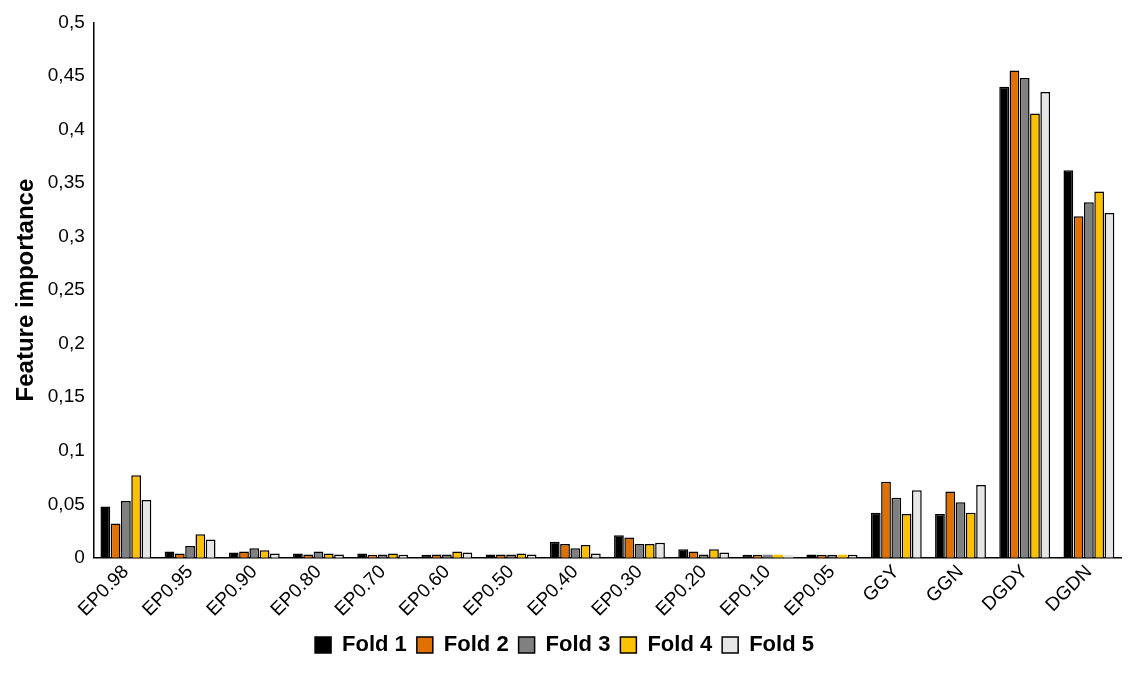 This screenshot has width=1139, height=674. Describe the element at coordinates (71, 342) in the screenshot. I see `y-tick-label: 0,2` at that location.